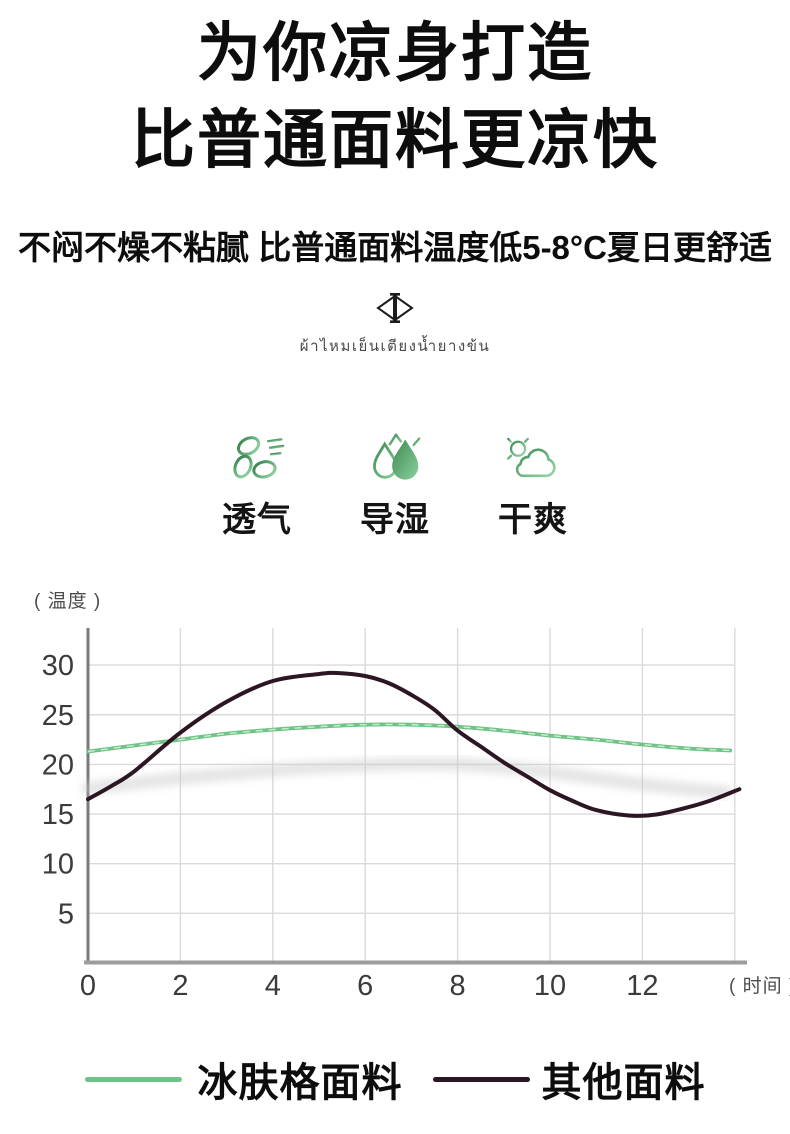  I want to click on svg-text: 8, so click(458, 986).